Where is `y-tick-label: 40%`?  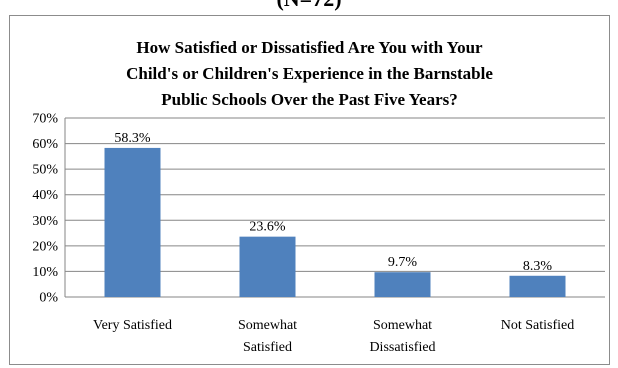 y-tick-label: 40% is located at coordinates (45, 195).